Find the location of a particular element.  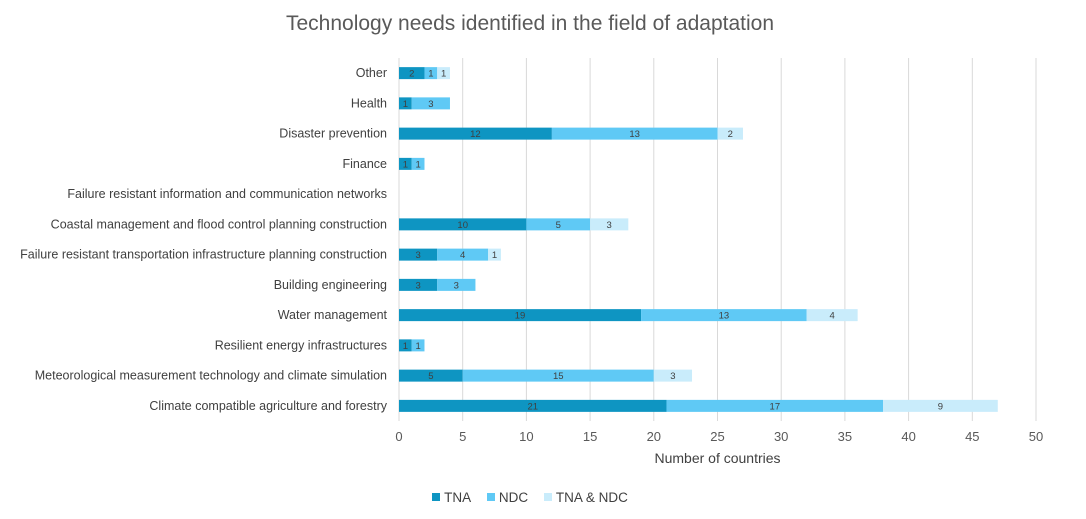

legend-label-tna: TNA is located at coordinates (458, 497).